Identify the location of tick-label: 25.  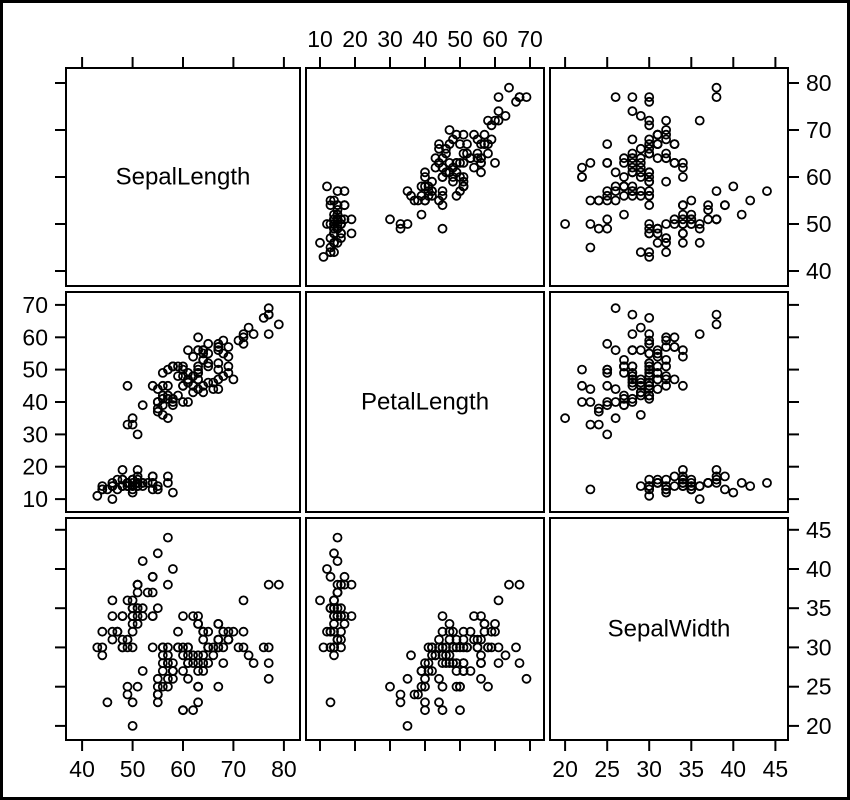
(607, 769).